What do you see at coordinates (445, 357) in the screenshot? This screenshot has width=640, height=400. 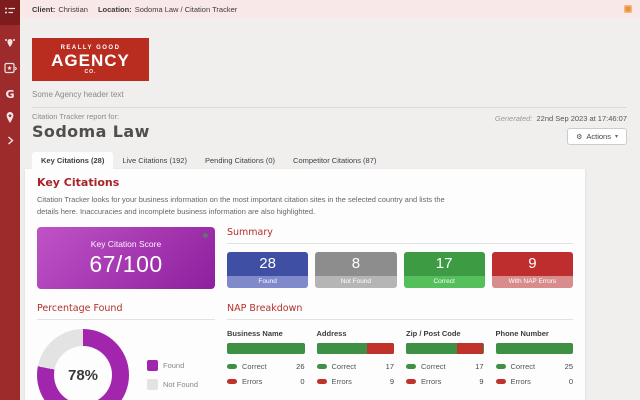 I see `nap-column: Zip / Post Code Correct 17 Errors 9` at bounding box center [445, 357].